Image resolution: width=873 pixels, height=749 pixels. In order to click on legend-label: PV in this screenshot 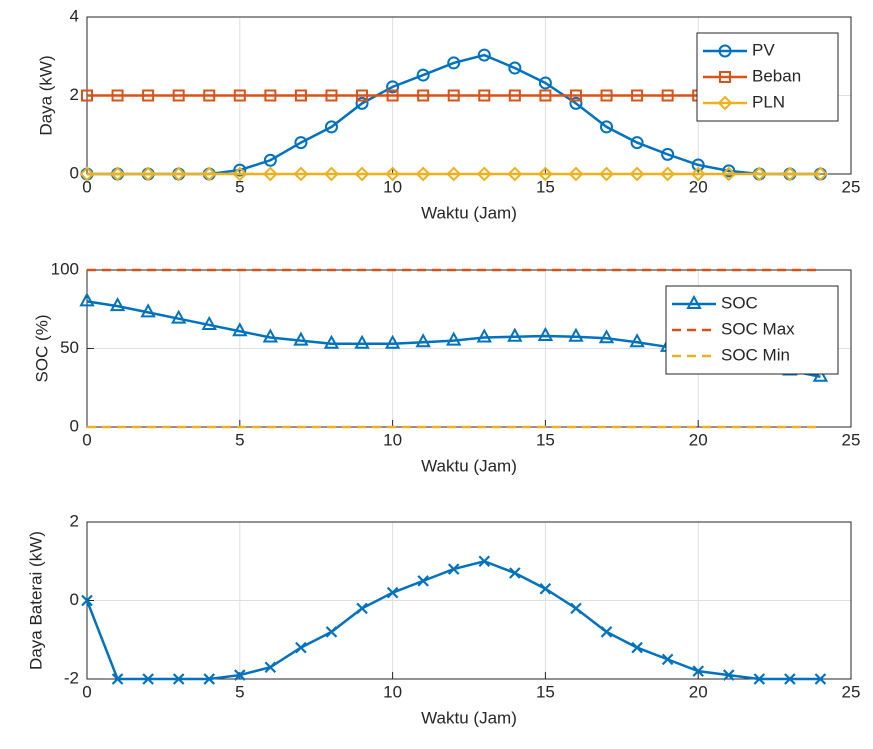, I will do `click(763, 49)`.